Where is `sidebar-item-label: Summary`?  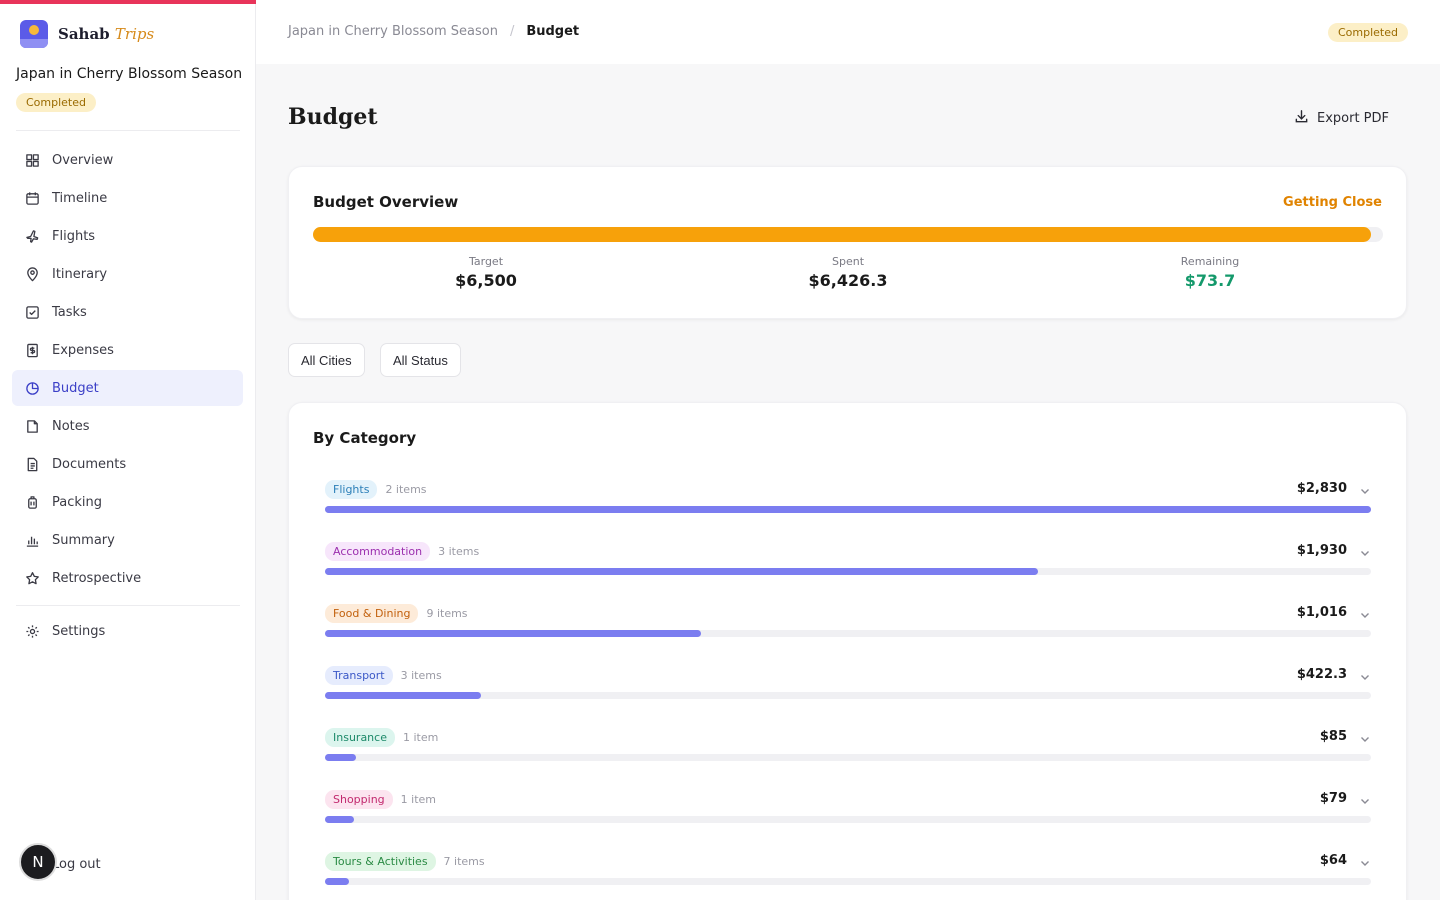 sidebar-item-label: Summary is located at coordinates (83, 540).